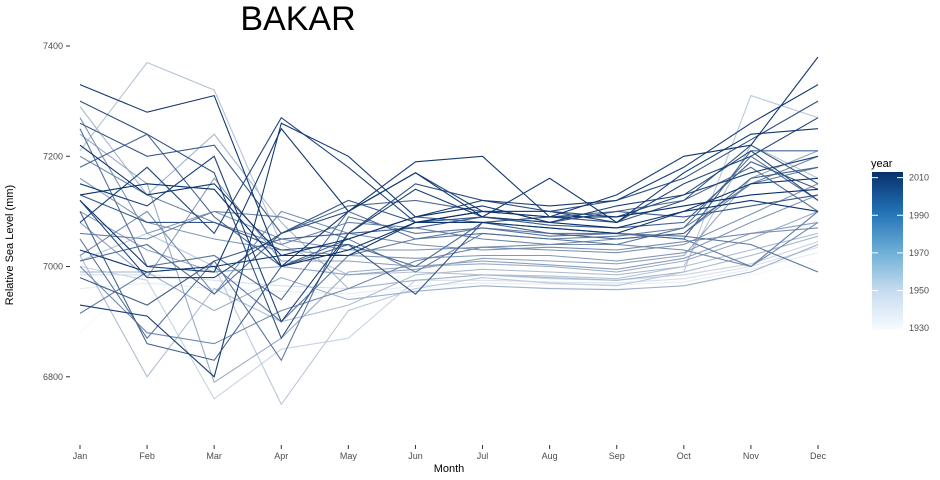 The width and height of the screenshot is (940, 480). Describe the element at coordinates (550, 456) in the screenshot. I see `x-tick-label: Aug` at that location.